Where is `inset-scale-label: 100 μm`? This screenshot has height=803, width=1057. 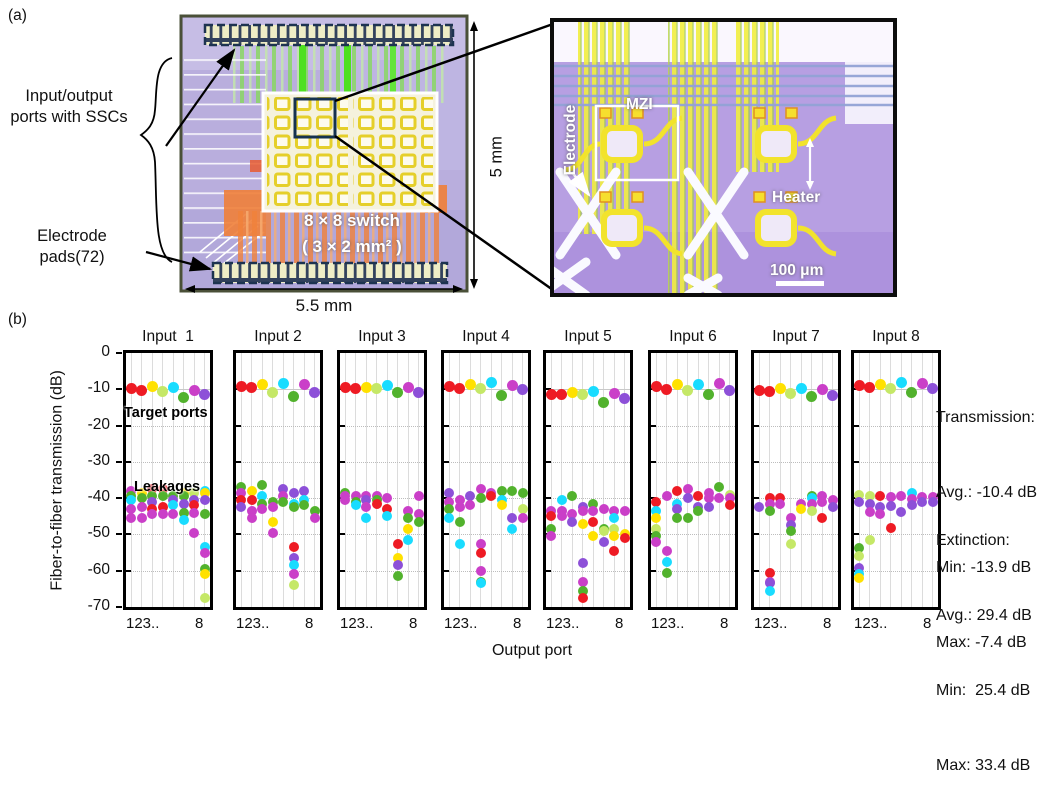
inset-scale-label: 100 μm is located at coordinates (797, 270).